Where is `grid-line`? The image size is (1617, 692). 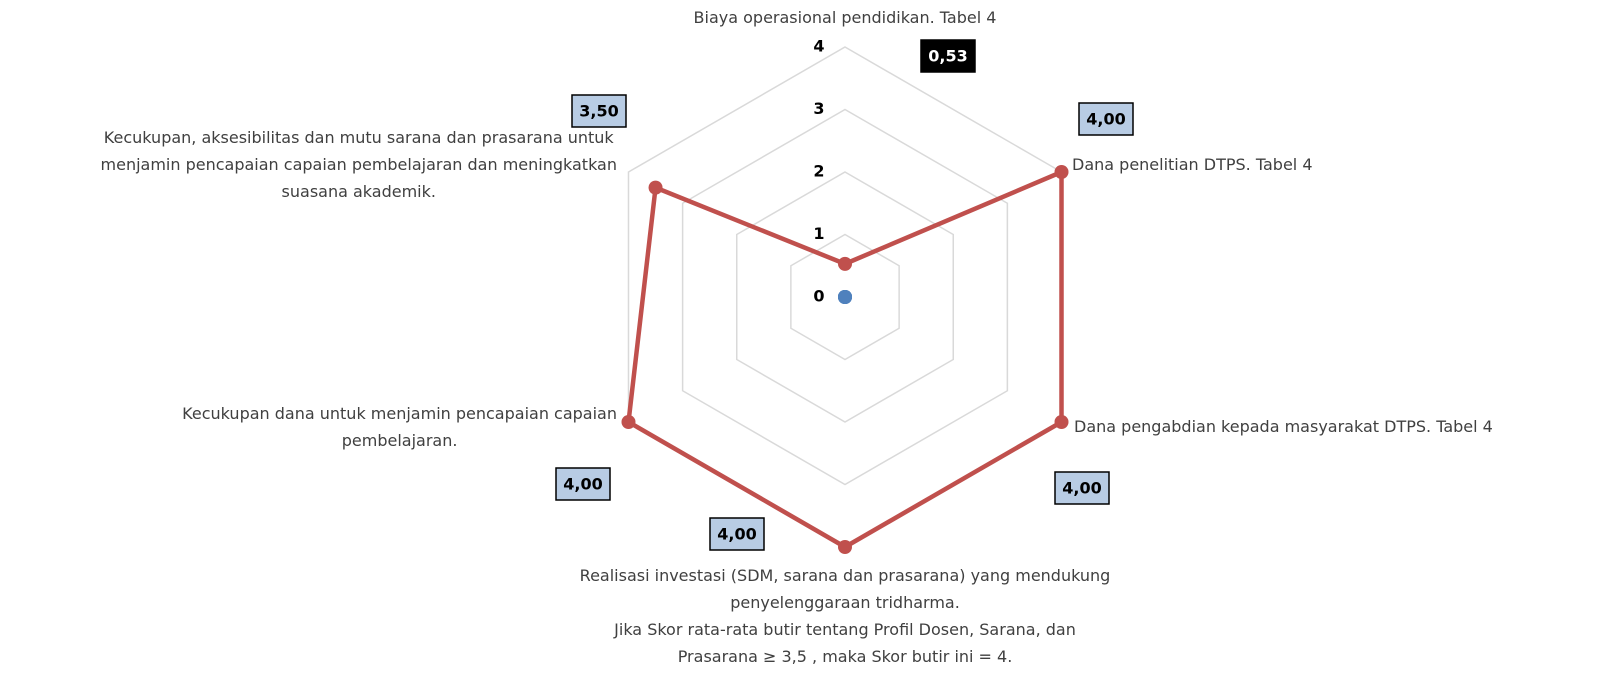
grid-line is located at coordinates (845, 297).